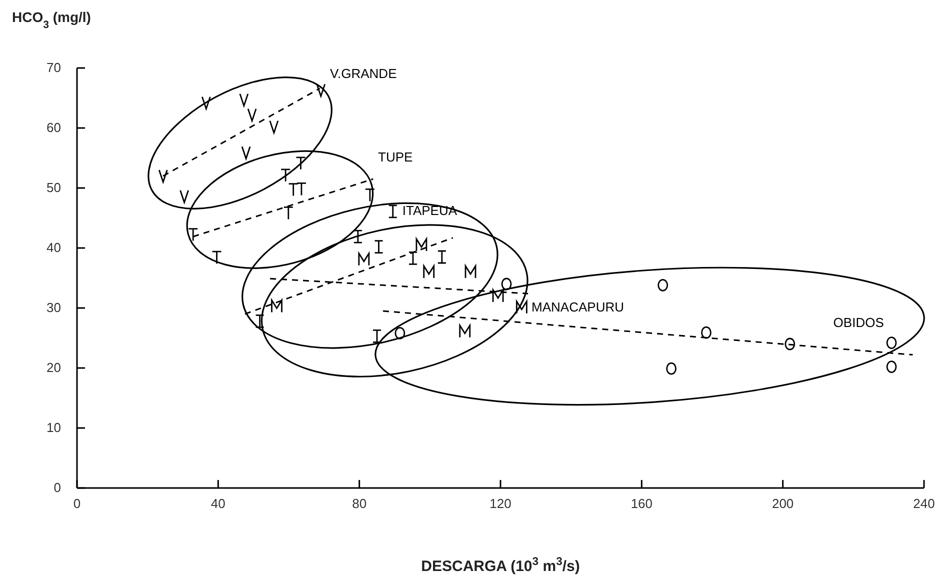  I want to click on series-label: V.GRANDE, so click(364, 74).